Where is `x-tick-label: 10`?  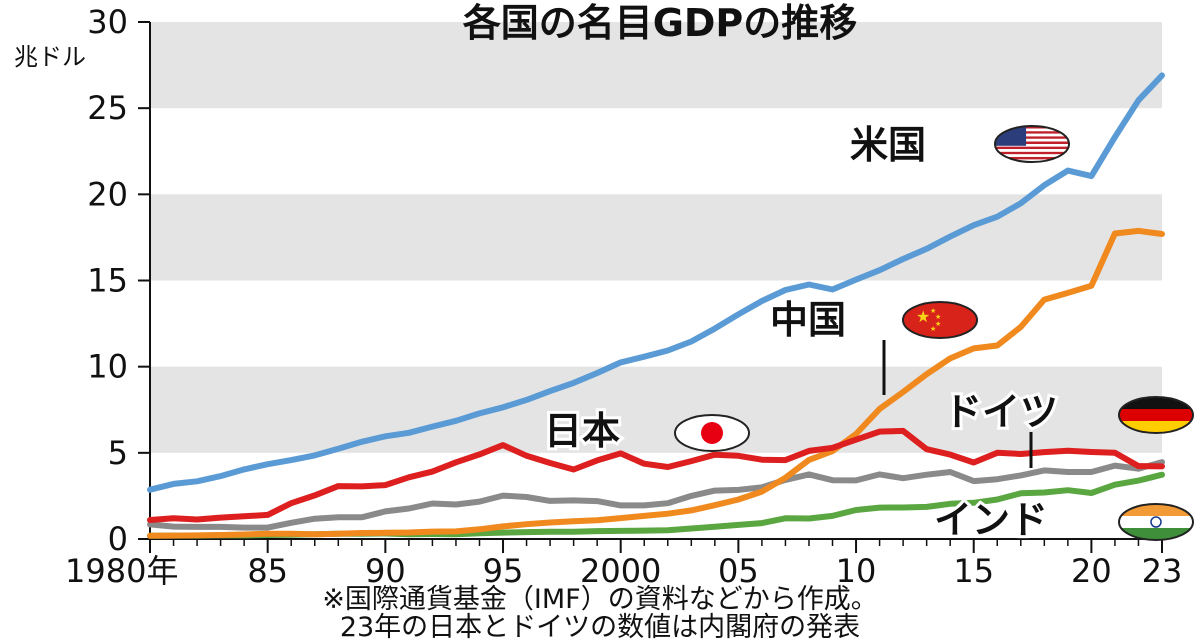
x-tick-label: 10 is located at coordinates (856, 571).